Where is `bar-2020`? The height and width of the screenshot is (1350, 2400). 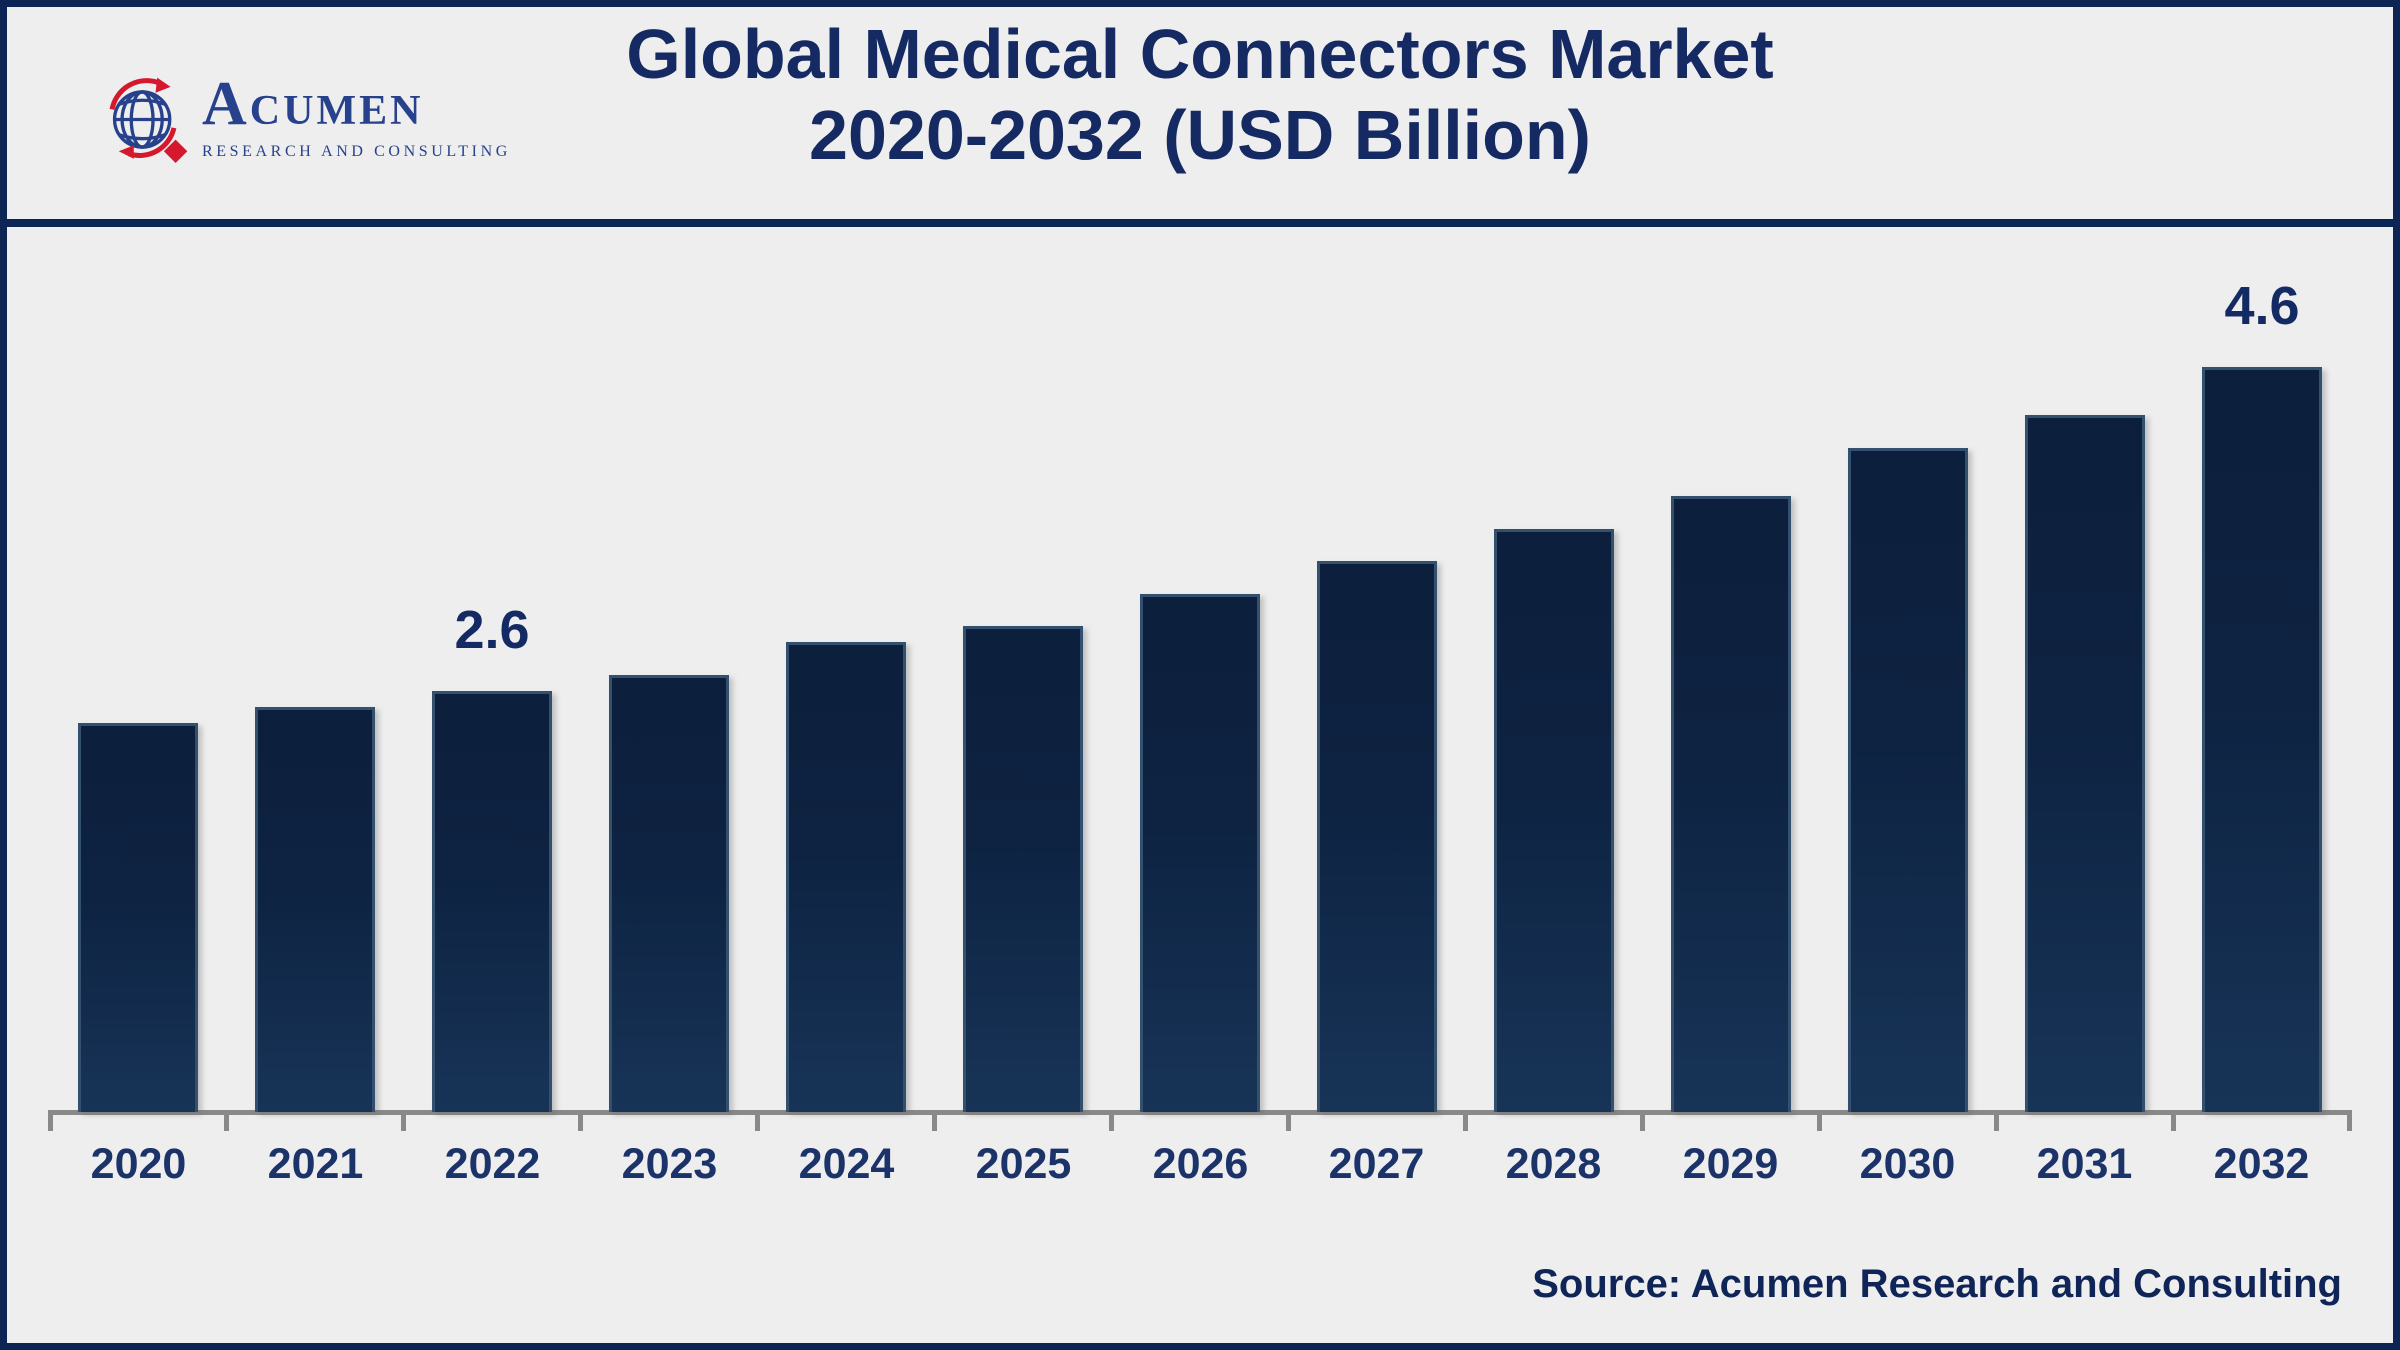
bar-2020 is located at coordinates (138, 917).